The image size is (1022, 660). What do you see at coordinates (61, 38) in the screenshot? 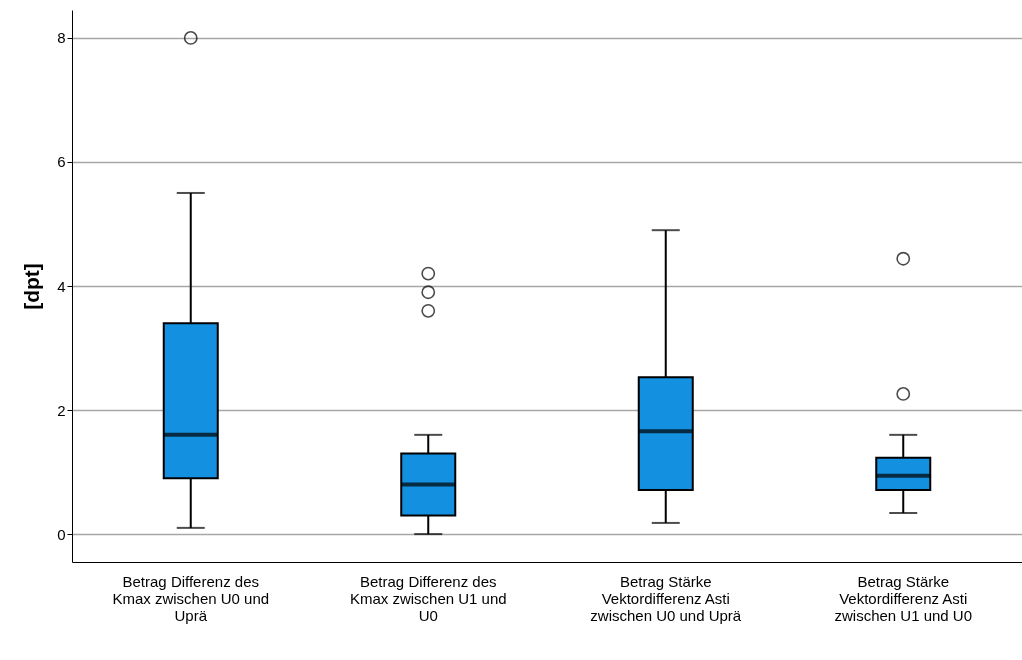
I see `y-tick-label: 8` at bounding box center [61, 38].